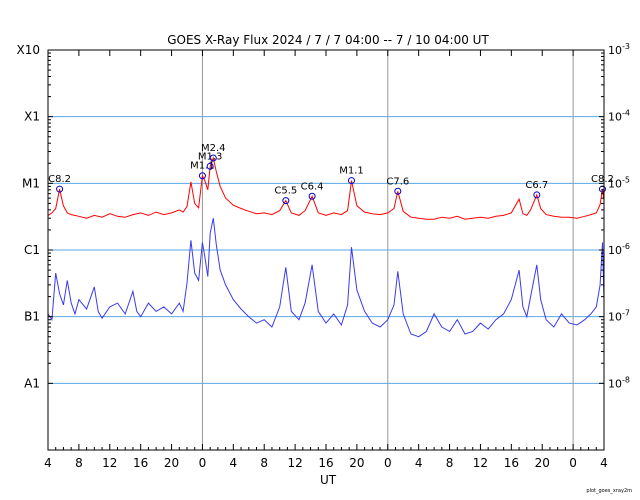  I want to click on y-tick-label-right: 10⁻³, so click(619, 49).